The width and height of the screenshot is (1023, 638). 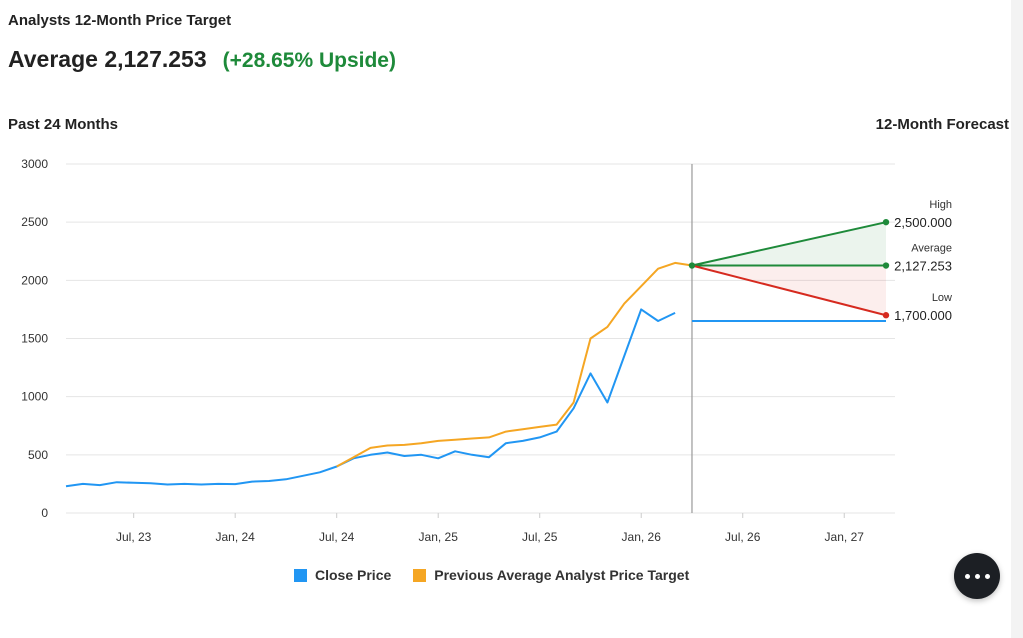 I want to click on past-period-label: Past 24 Months, so click(x=63, y=124).